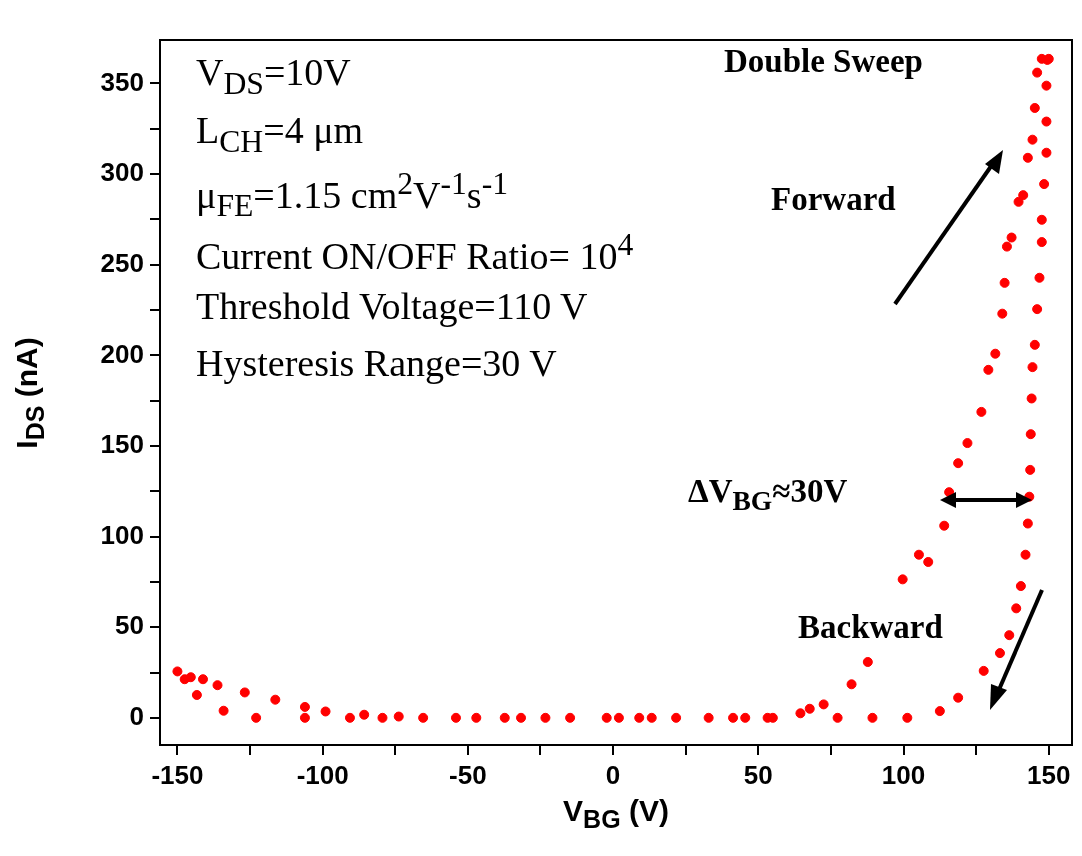 This screenshot has width=1082, height=856. What do you see at coordinates (468, 774) in the screenshot?
I see `x-tick-label: -50` at bounding box center [468, 774].